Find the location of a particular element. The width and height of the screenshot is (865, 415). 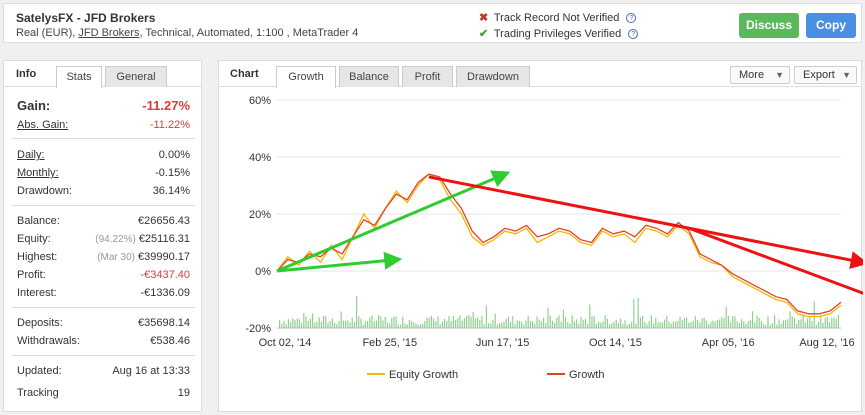

more-label: More is located at coordinates (752, 75).